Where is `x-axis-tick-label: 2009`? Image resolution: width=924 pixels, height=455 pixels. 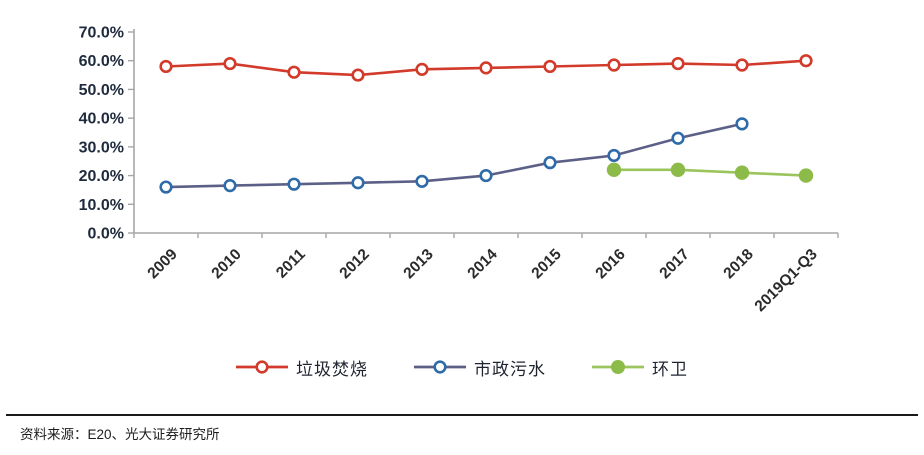 x-axis-tick-label: 2009 is located at coordinates (162, 264).